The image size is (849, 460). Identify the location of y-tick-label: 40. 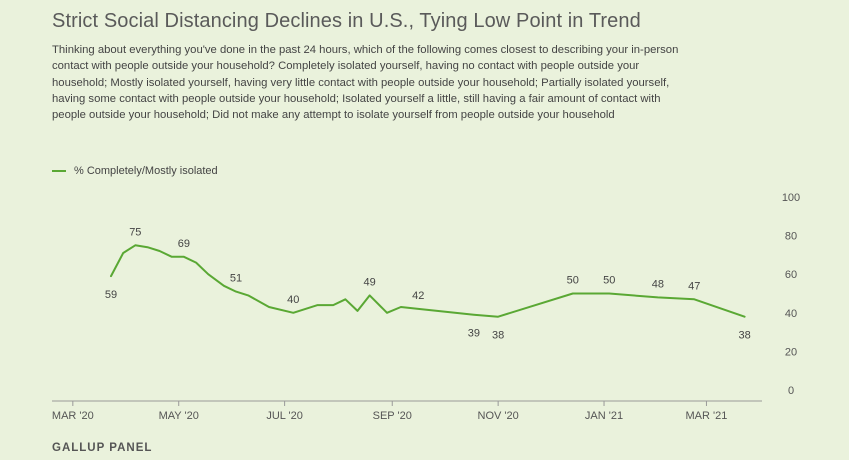
(791, 314).